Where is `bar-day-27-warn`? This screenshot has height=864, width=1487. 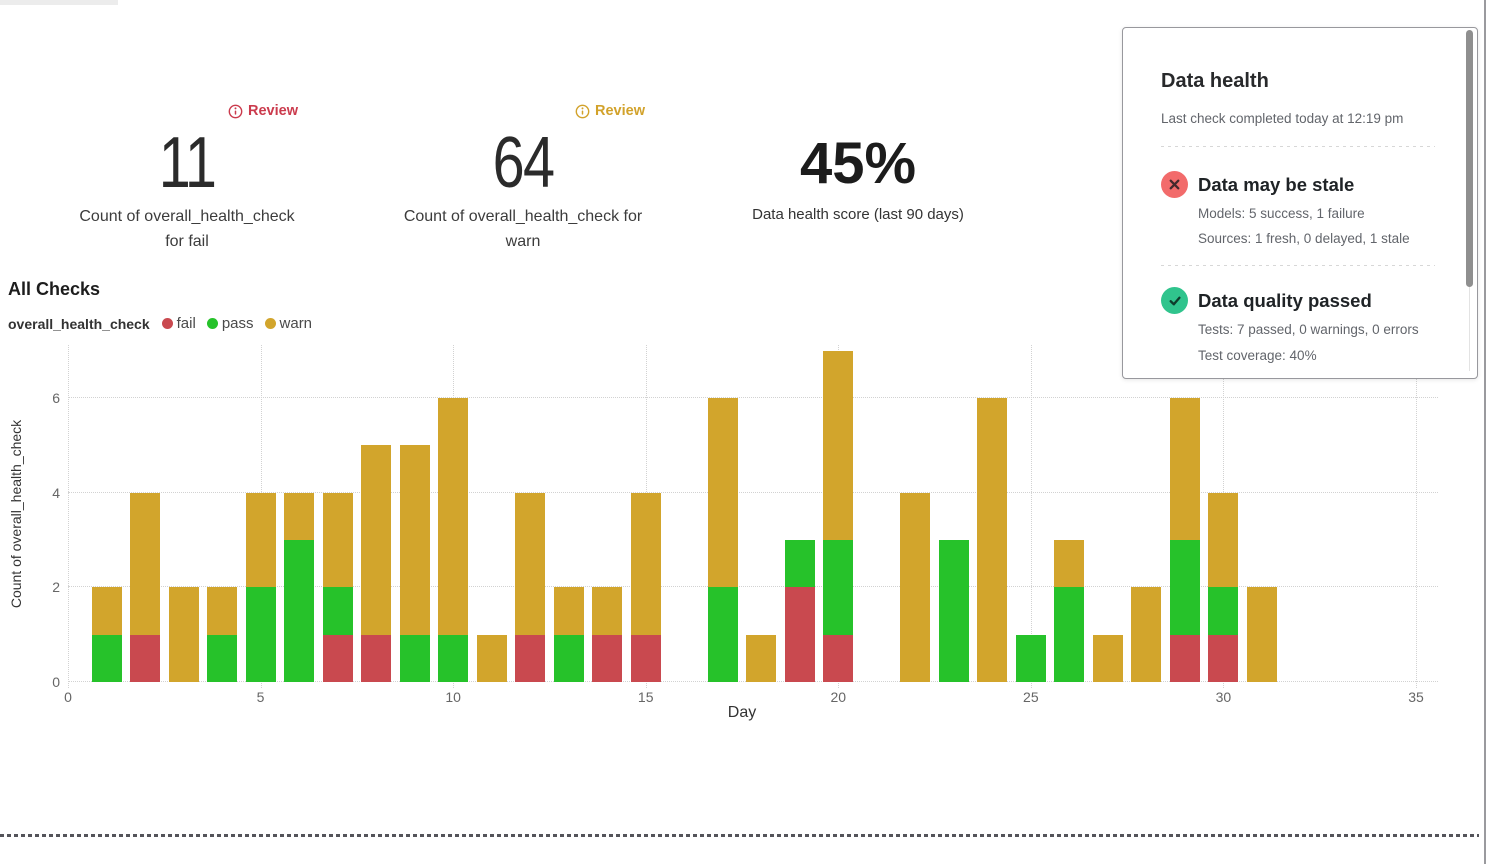
bar-day-27-warn is located at coordinates (1107, 658).